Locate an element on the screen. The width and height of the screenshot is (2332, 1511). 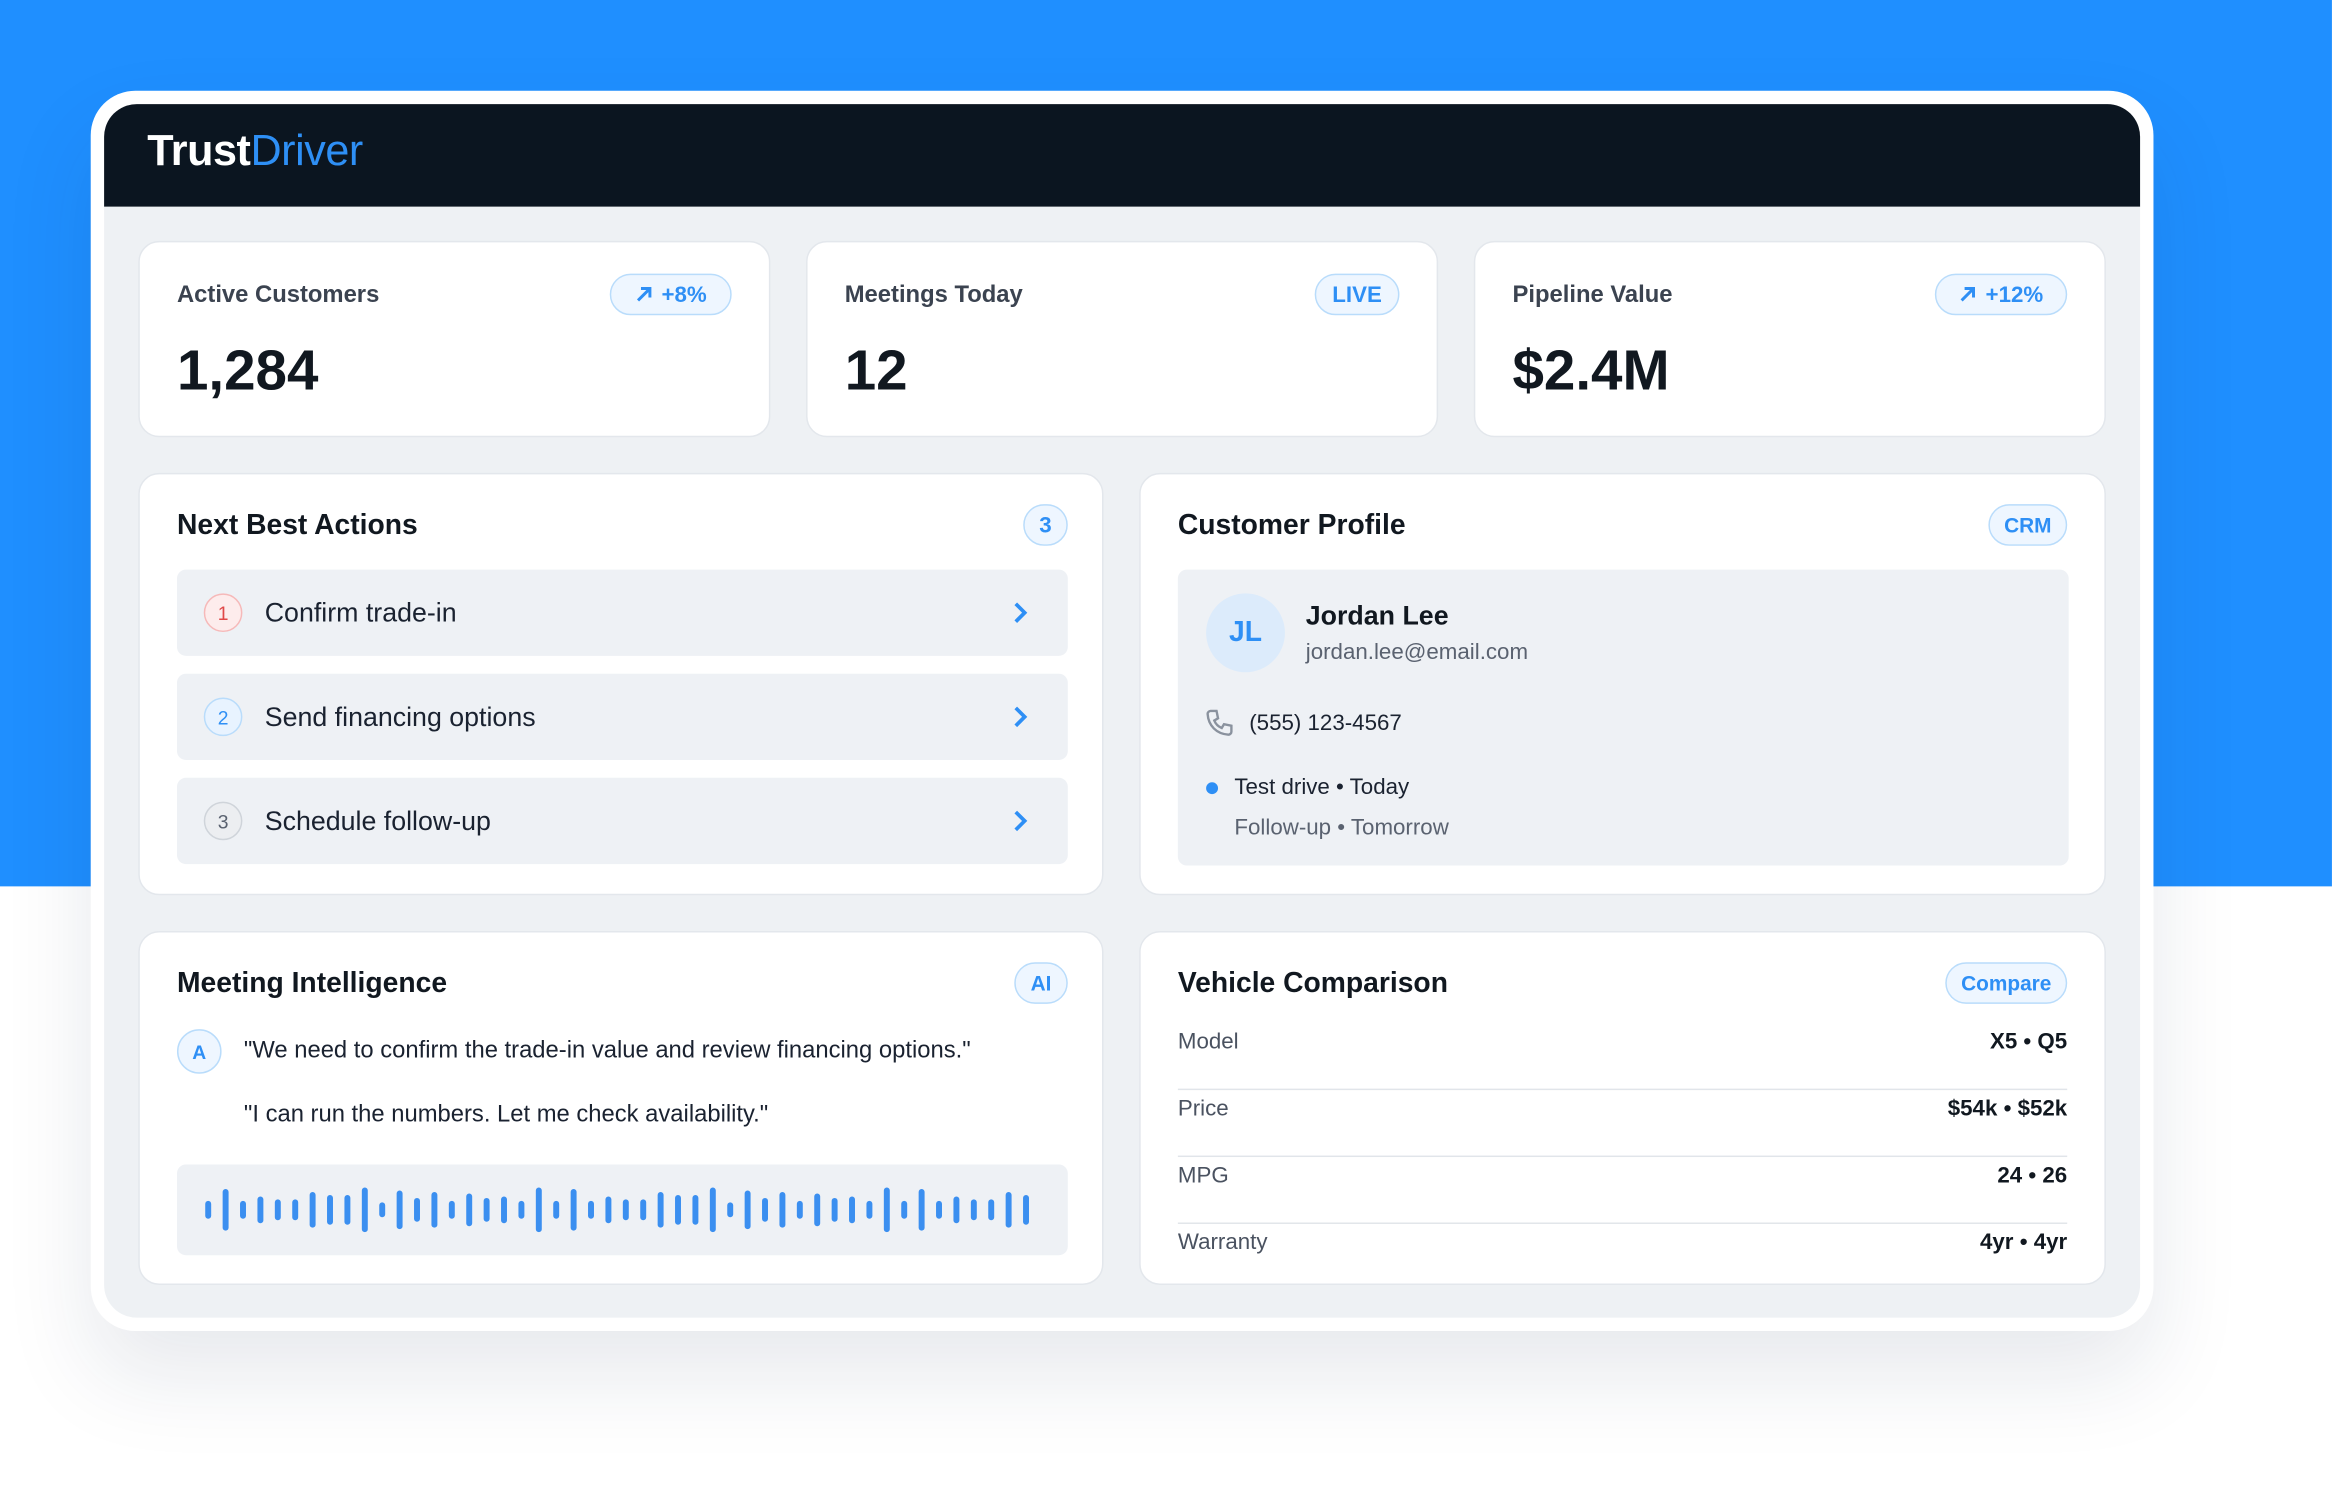
comparison-row: Model X5 • Q5 is located at coordinates (1622, 1056).